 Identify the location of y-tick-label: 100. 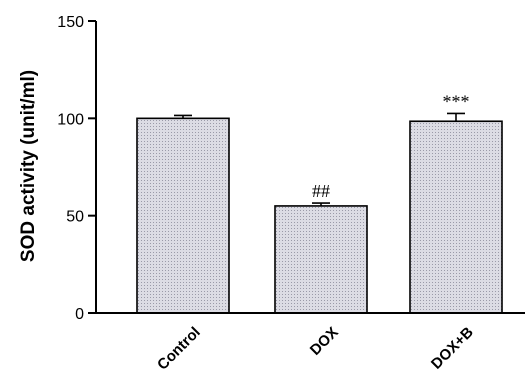
(70, 119).